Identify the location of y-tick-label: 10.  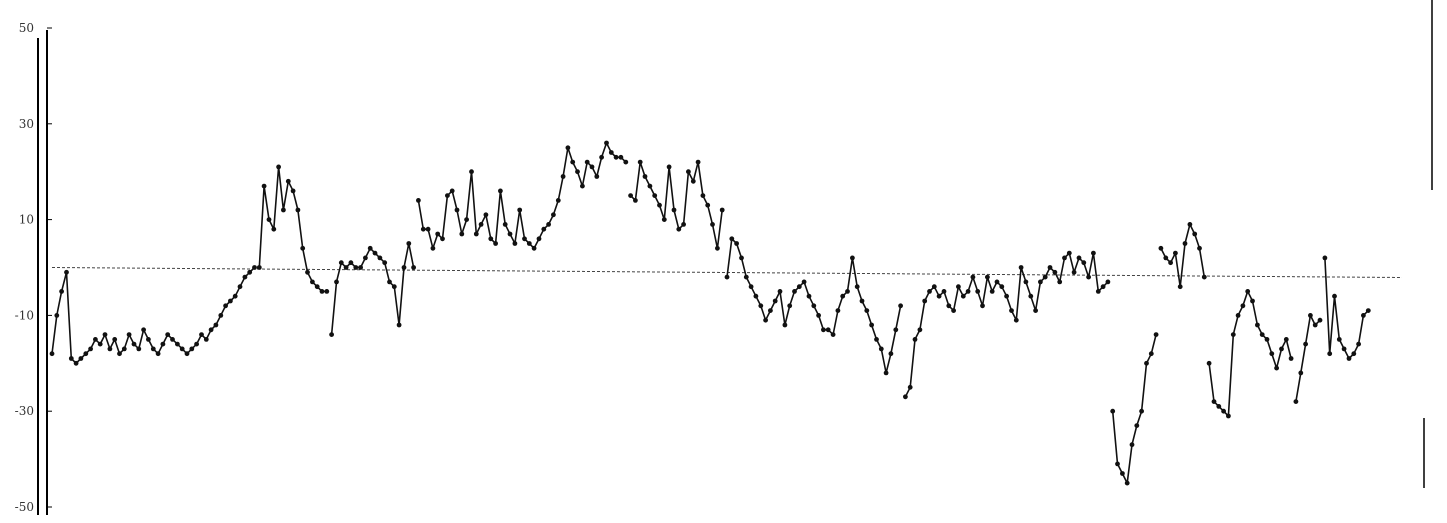
(26, 220).